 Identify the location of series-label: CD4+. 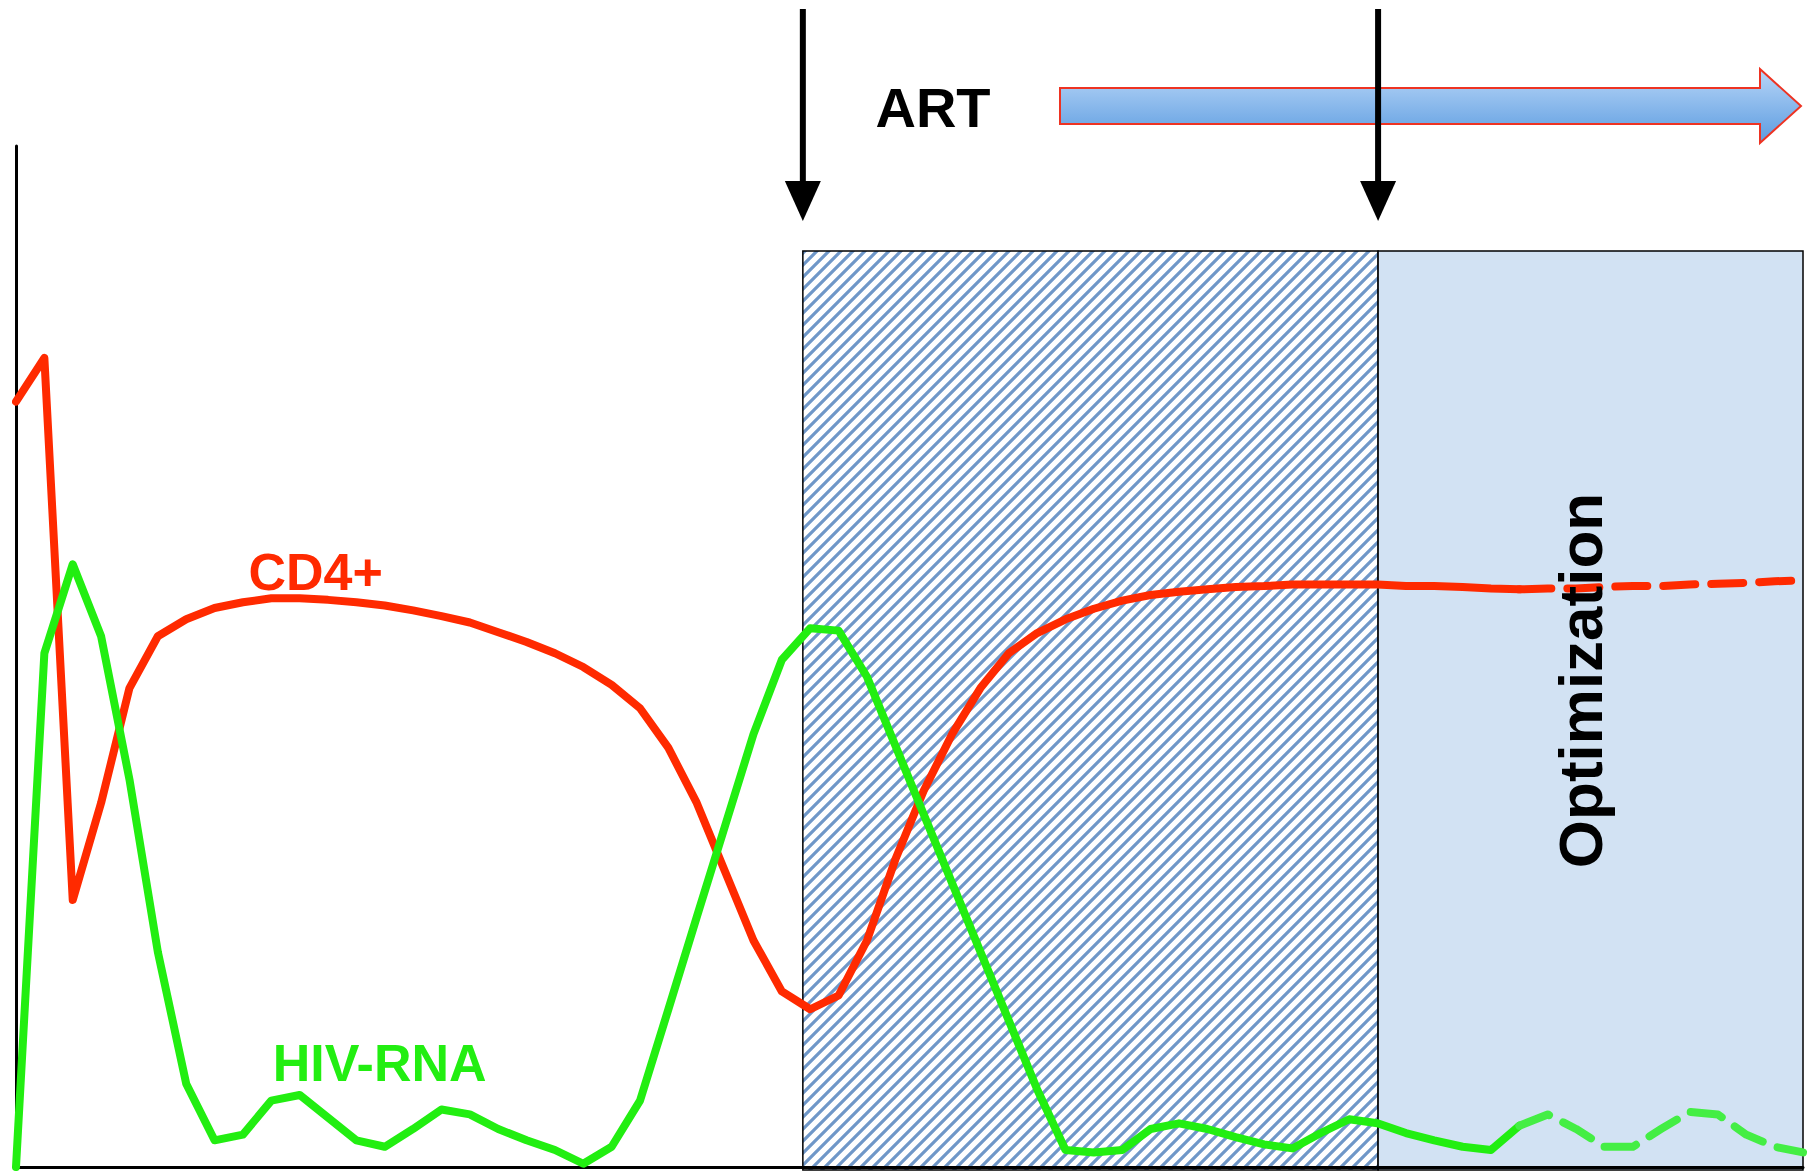
(315, 572).